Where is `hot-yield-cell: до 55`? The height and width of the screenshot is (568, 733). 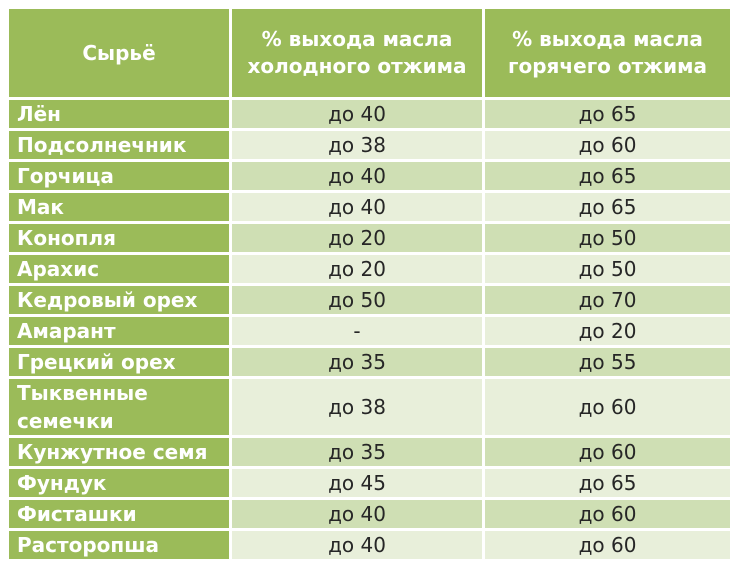 hot-yield-cell: до 55 is located at coordinates (607, 362).